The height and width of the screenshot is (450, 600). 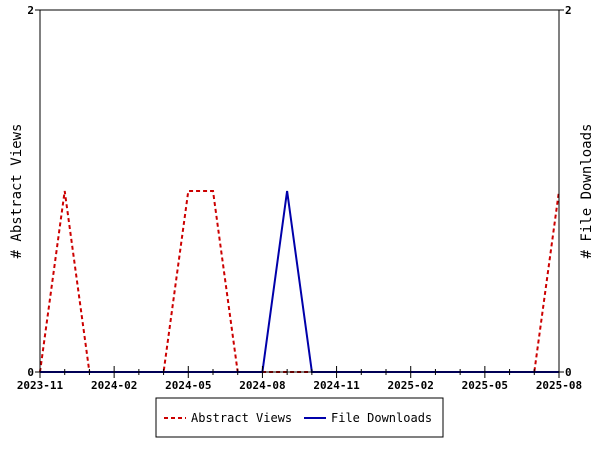 What do you see at coordinates (411, 385) in the screenshot?
I see `x-tick-label: 2025-02` at bounding box center [411, 385].